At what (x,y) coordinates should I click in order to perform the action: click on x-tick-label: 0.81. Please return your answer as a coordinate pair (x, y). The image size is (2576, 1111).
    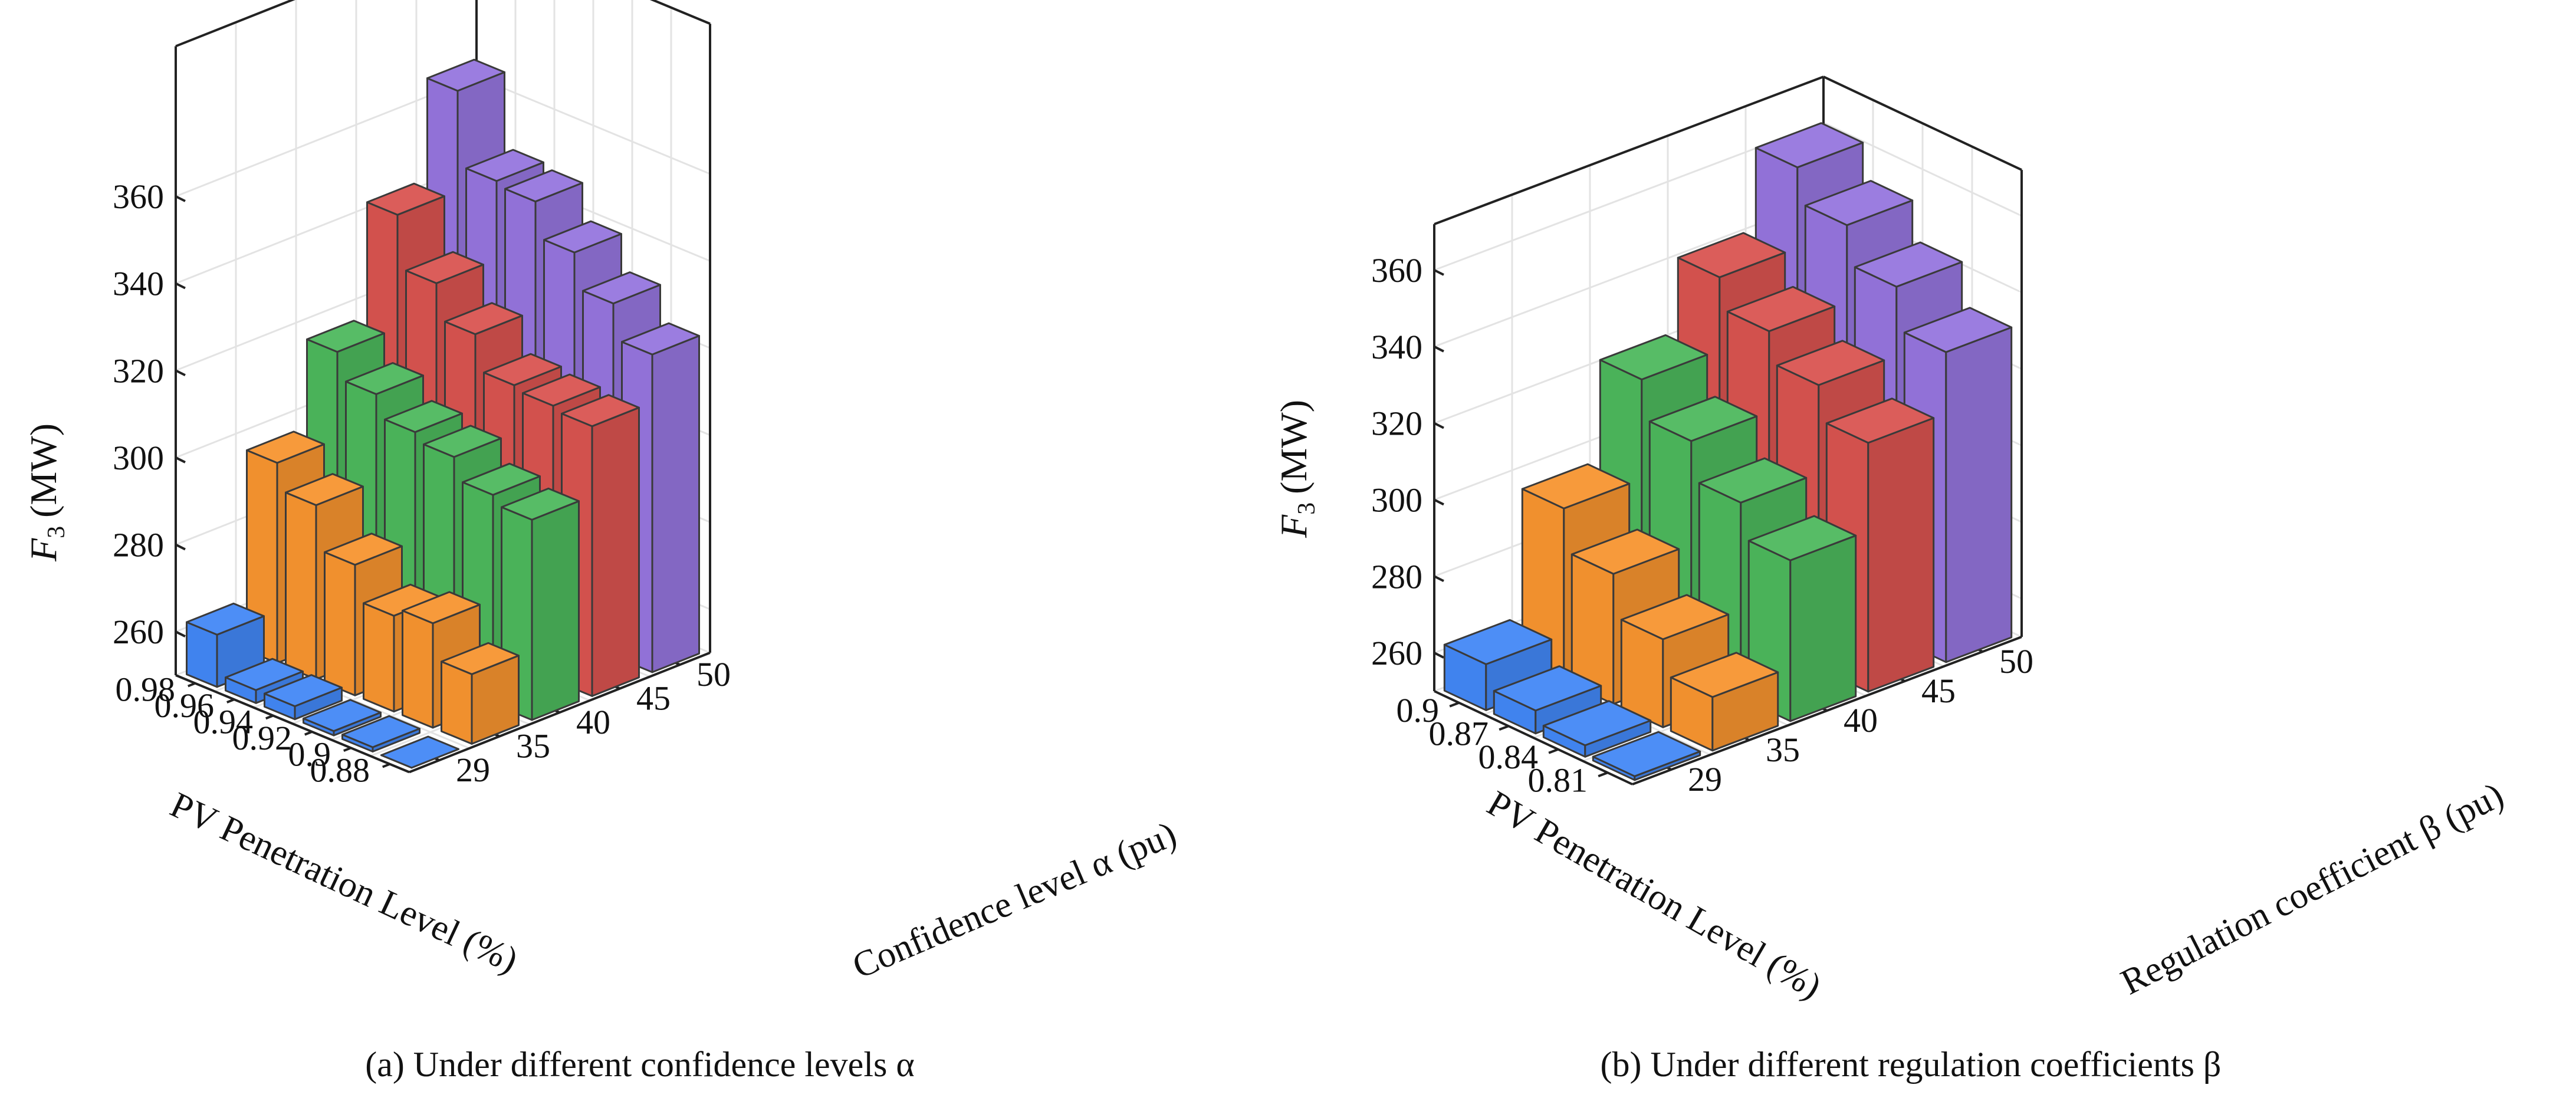
    Looking at the image, I should click on (1558, 780).